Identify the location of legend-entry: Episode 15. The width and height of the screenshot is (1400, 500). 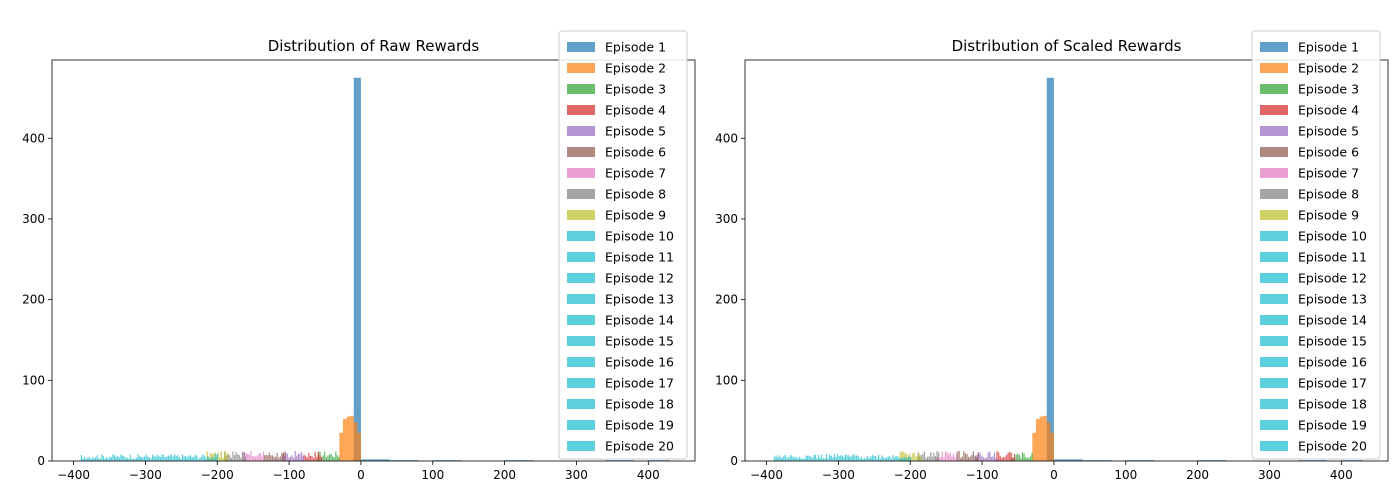
(639, 341).